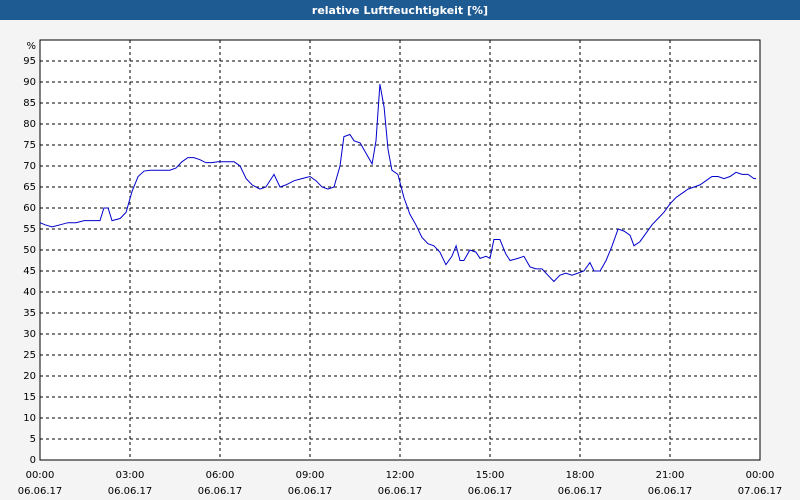 The image size is (800, 500). What do you see at coordinates (31, 46) in the screenshot?
I see `y-axis-label: %` at bounding box center [31, 46].